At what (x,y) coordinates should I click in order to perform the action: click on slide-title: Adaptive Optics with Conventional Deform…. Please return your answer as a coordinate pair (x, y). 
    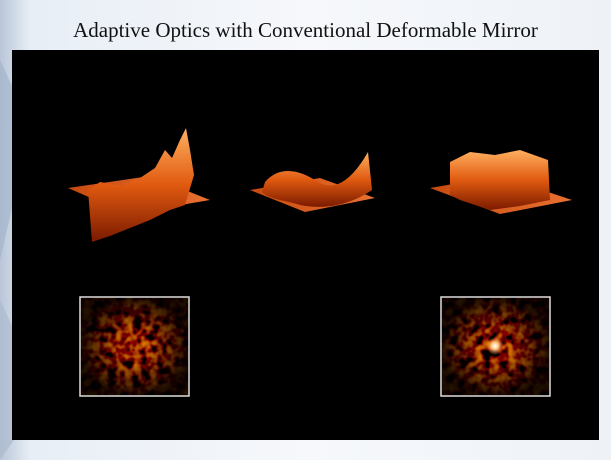
    Looking at the image, I should click on (305, 30).